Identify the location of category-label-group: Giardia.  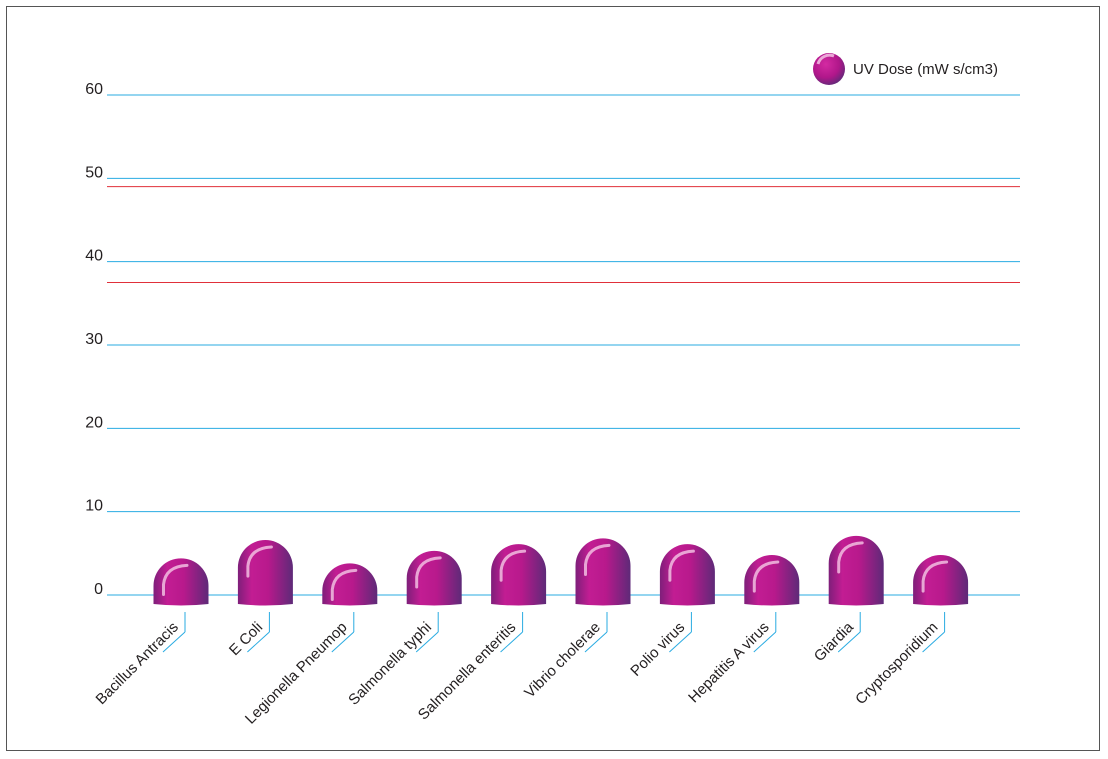
(836, 638).